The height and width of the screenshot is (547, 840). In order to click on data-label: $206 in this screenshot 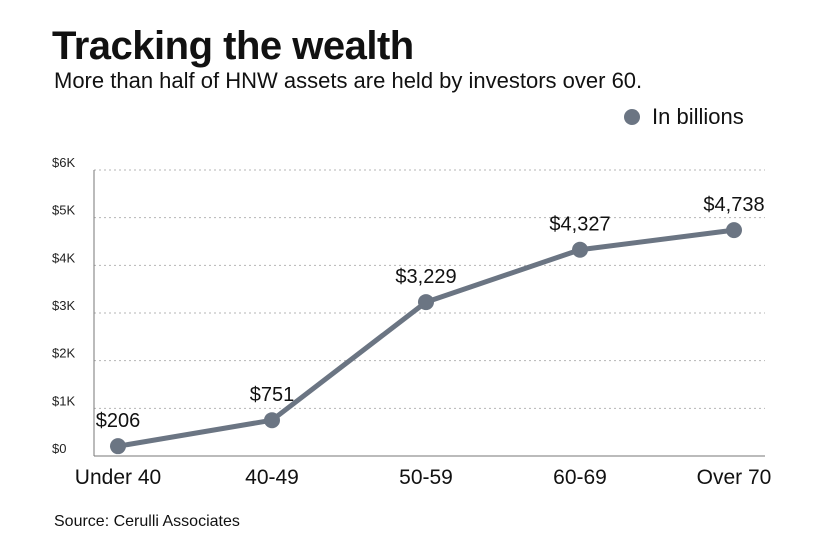, I will do `click(118, 421)`.